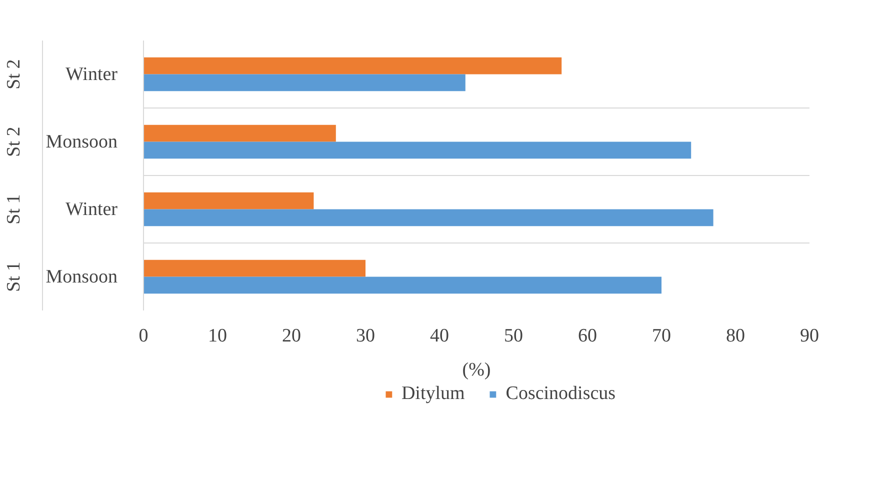 The height and width of the screenshot is (494, 880). Describe the element at coordinates (809, 336) in the screenshot. I see `x-tick-label: 90` at that location.